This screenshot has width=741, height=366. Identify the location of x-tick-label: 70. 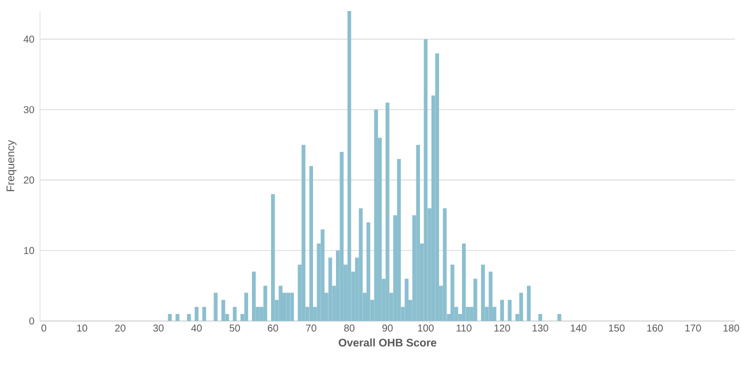
(311, 328).